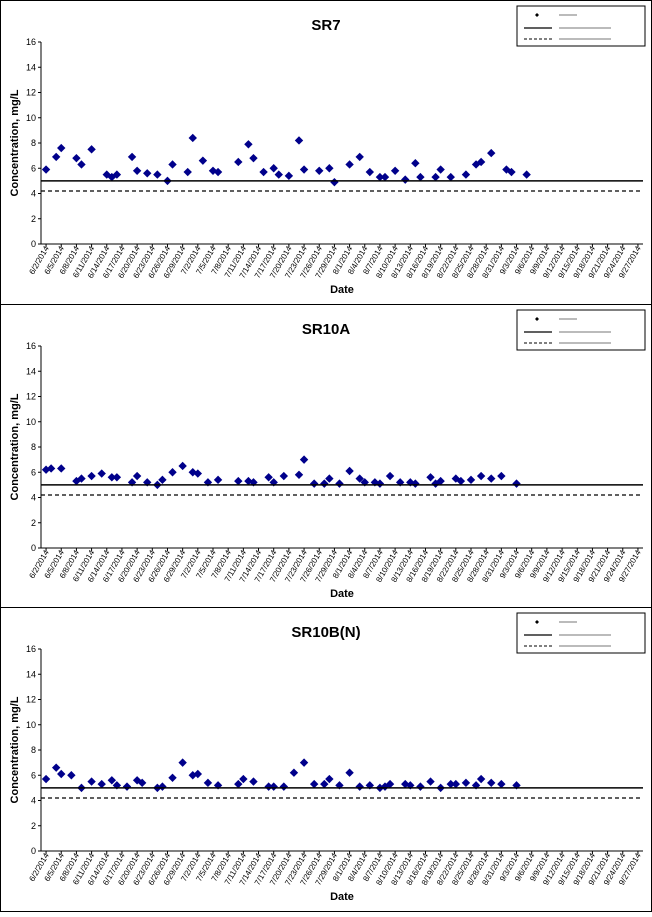  I want to click on chart-title: SR10B(N), so click(325, 632).